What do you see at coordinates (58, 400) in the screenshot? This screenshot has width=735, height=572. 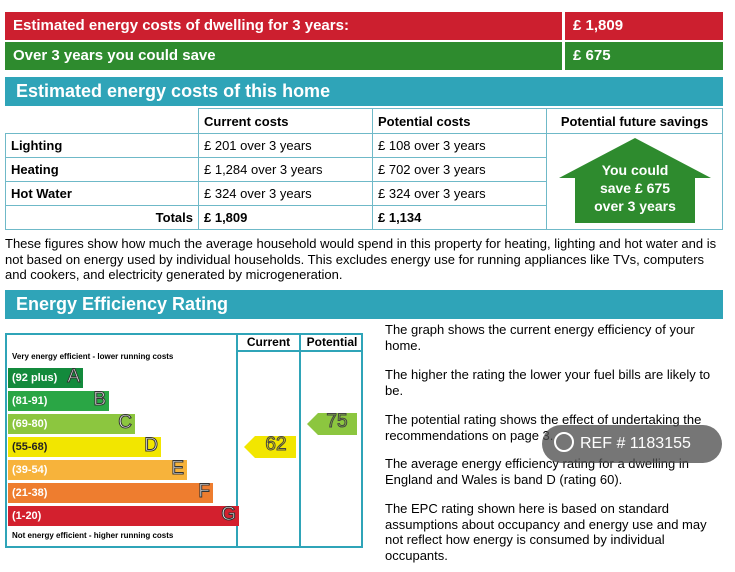 I see `eer-band-b: (81-91) B` at bounding box center [58, 400].